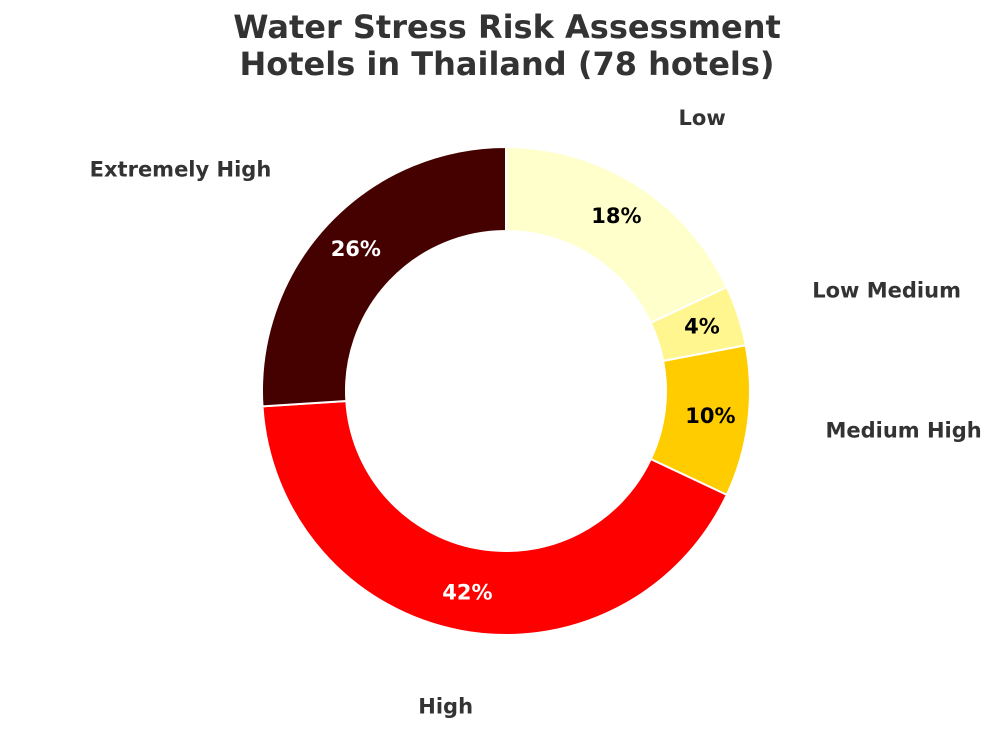  What do you see at coordinates (903, 430) in the screenshot?
I see `category-label-medium-high: Medium High` at bounding box center [903, 430].